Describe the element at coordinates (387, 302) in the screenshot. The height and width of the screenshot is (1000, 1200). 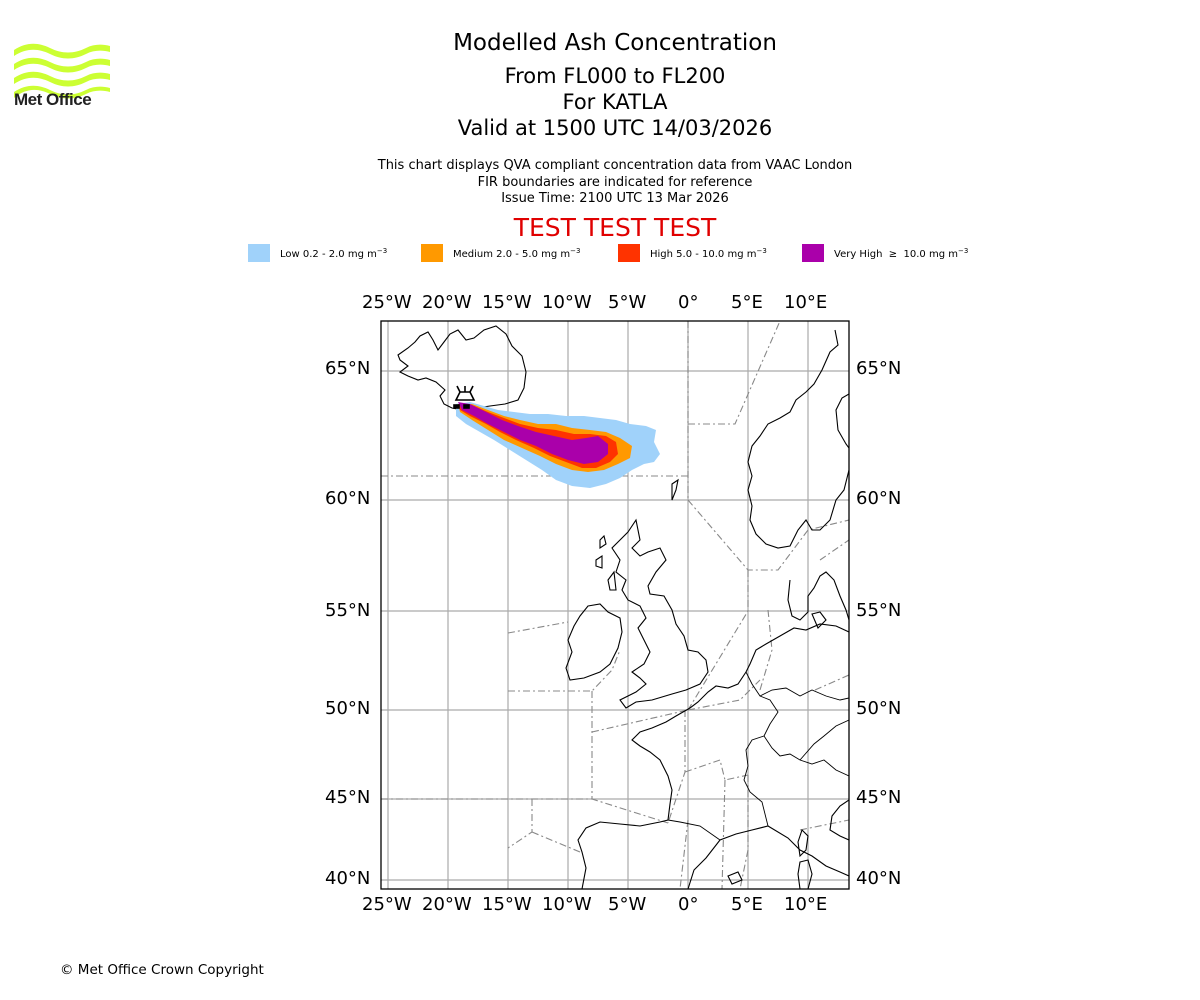
I see `lon-label-top: 25°W` at that location.